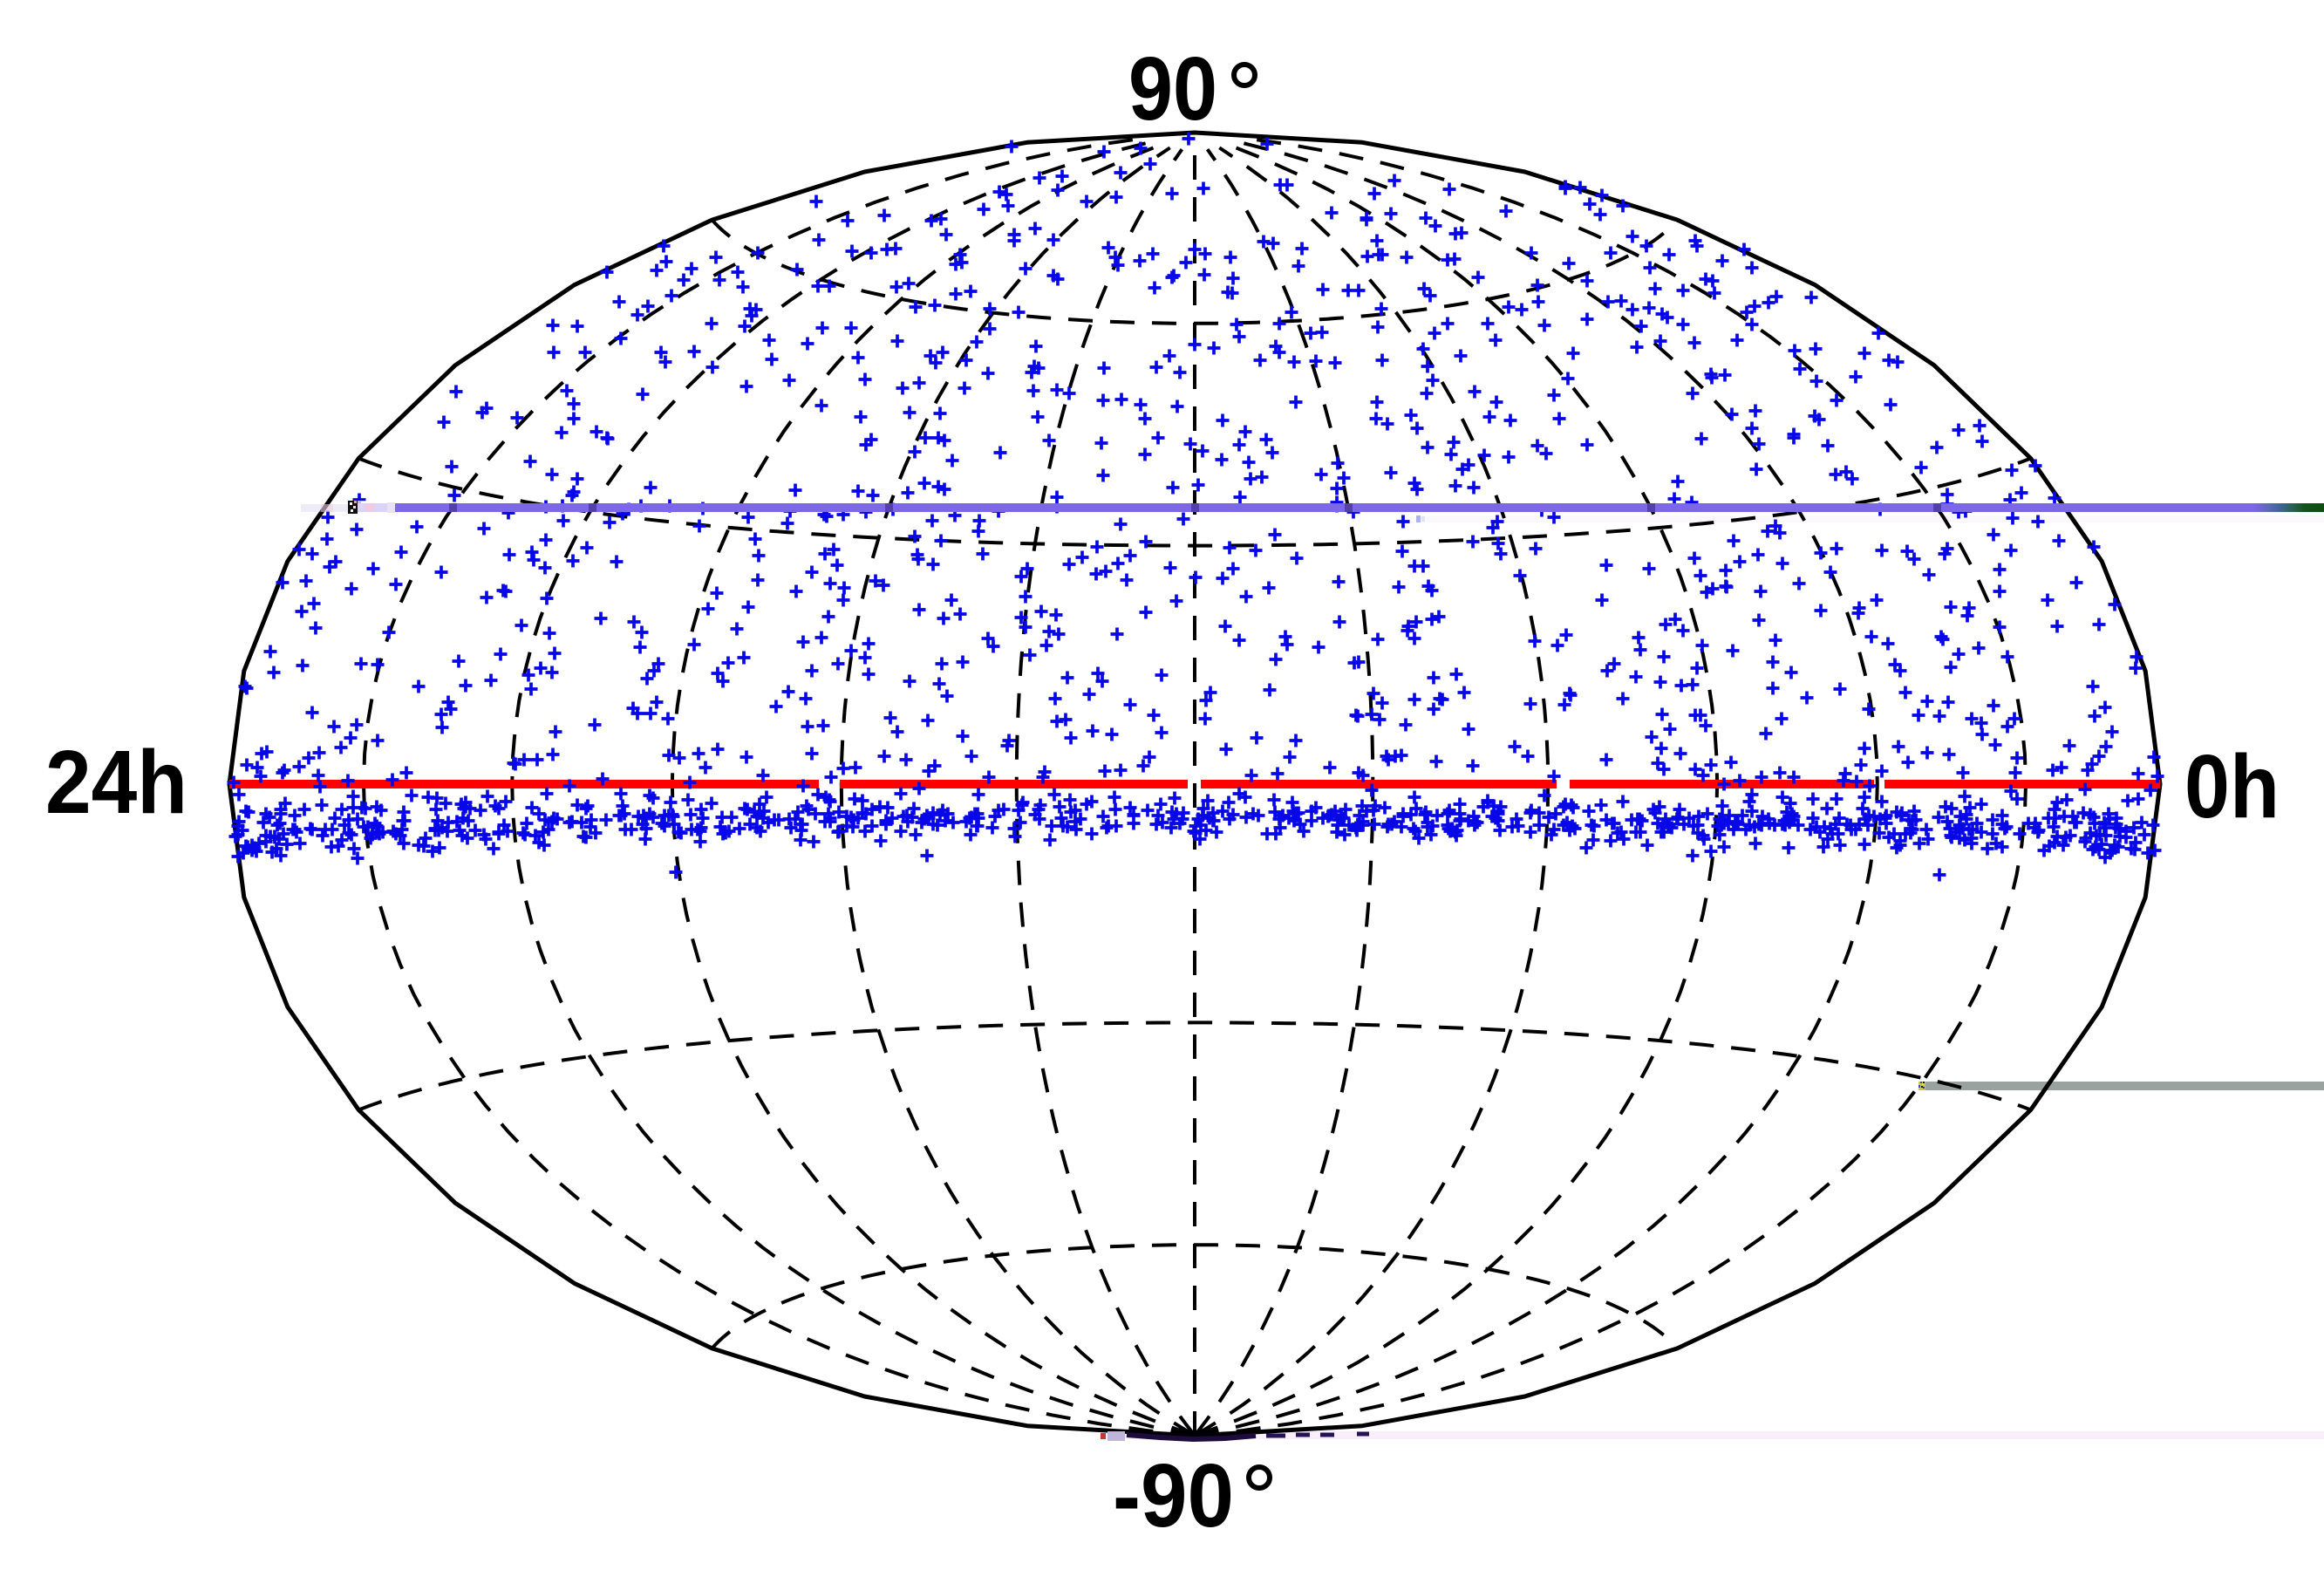  Describe the element at coordinates (1172, 88) in the screenshot. I see `svg-text: 90` at that location.